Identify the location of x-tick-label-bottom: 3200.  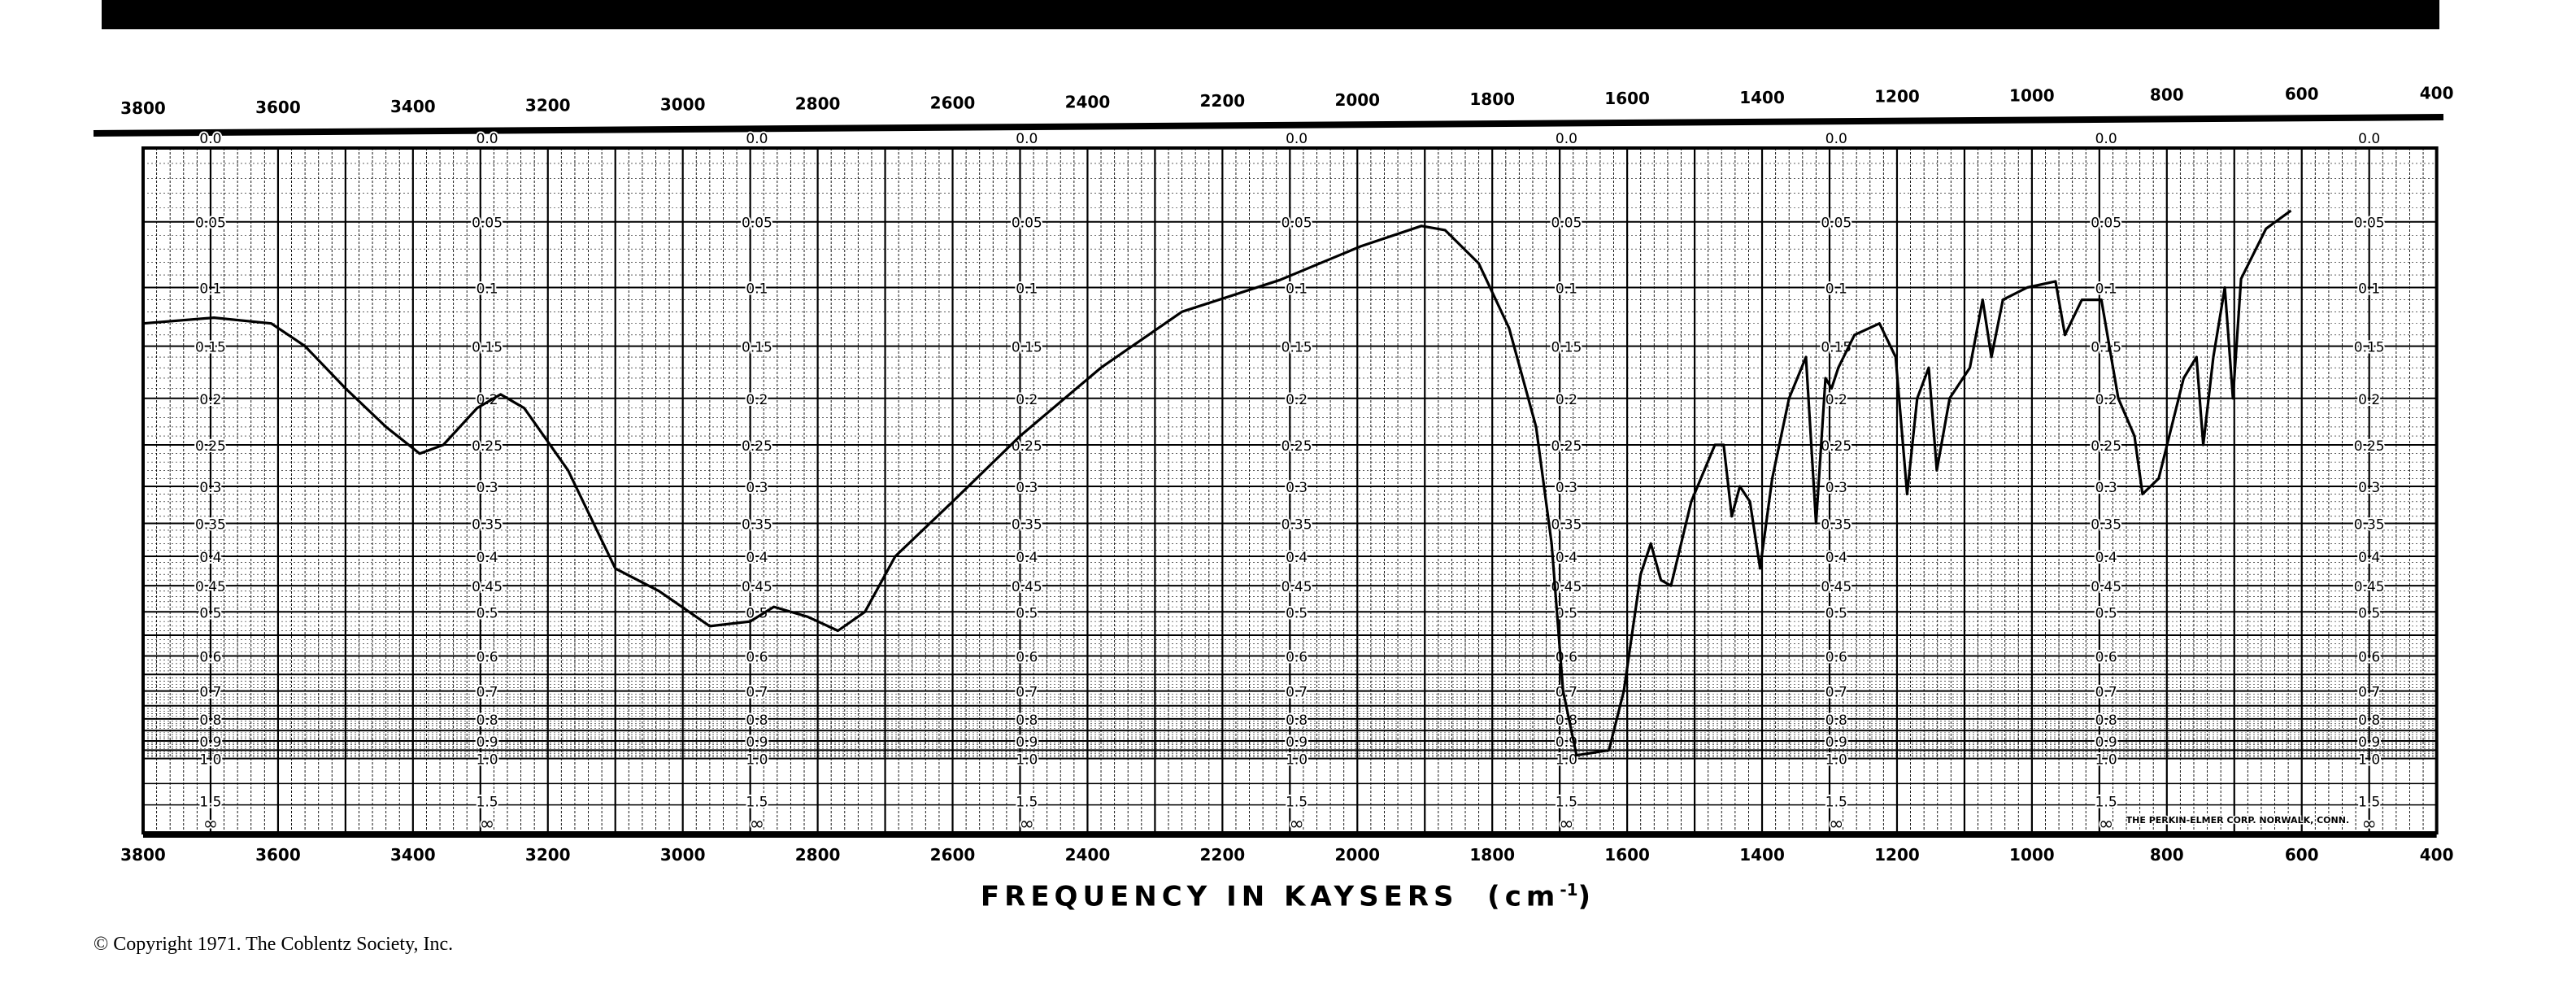
(548, 855).